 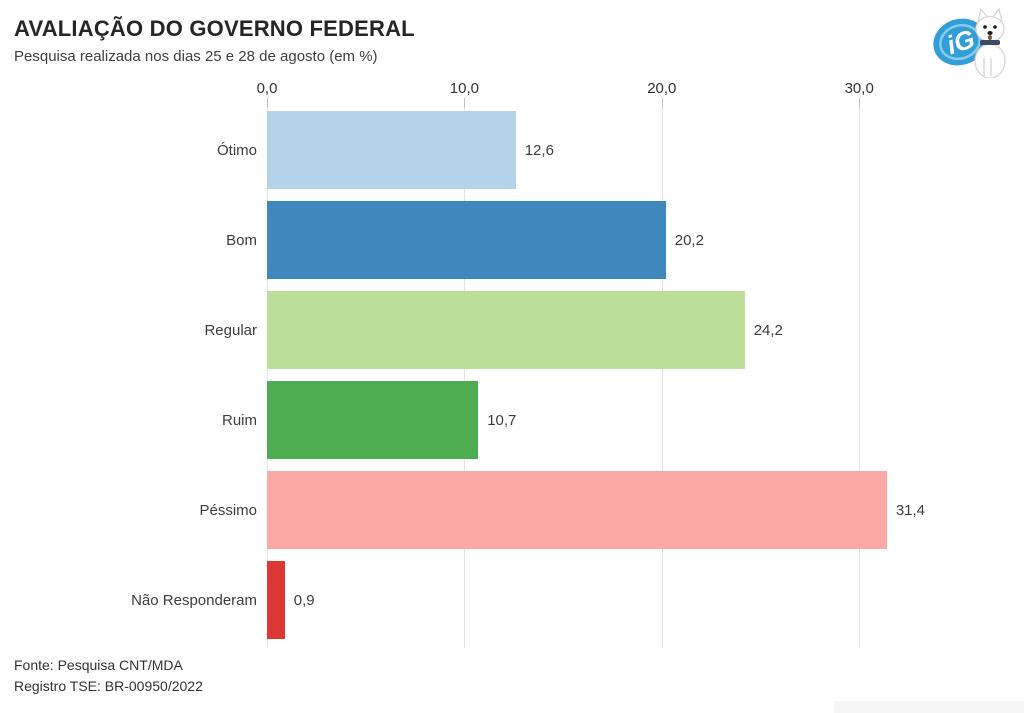 What do you see at coordinates (276, 600) in the screenshot?
I see `bar-não-responderam` at bounding box center [276, 600].